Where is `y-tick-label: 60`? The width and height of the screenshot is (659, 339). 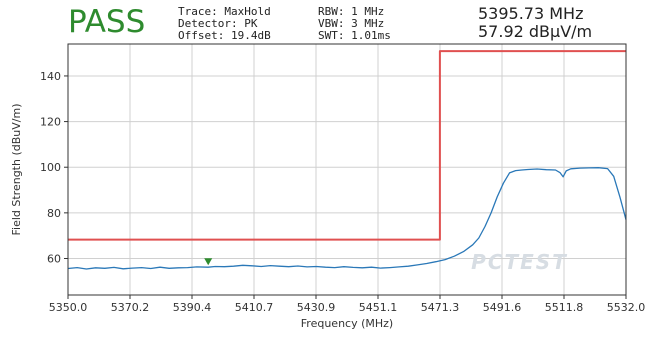
y-tick-label: 60 is located at coordinates (54, 258).